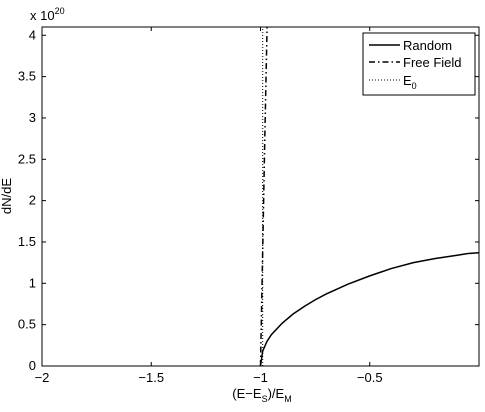 Image resolution: width=485 pixels, height=412 pixels. Describe the element at coordinates (261, 395) in the screenshot. I see `x-axis-label: (E−ES)/EM` at that location.